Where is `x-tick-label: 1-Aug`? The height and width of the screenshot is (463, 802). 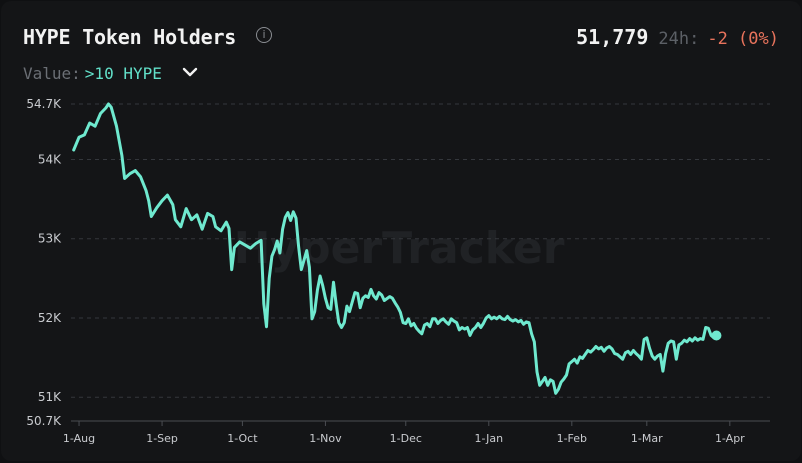 x-tick-label: 1-Aug is located at coordinates (79, 438).